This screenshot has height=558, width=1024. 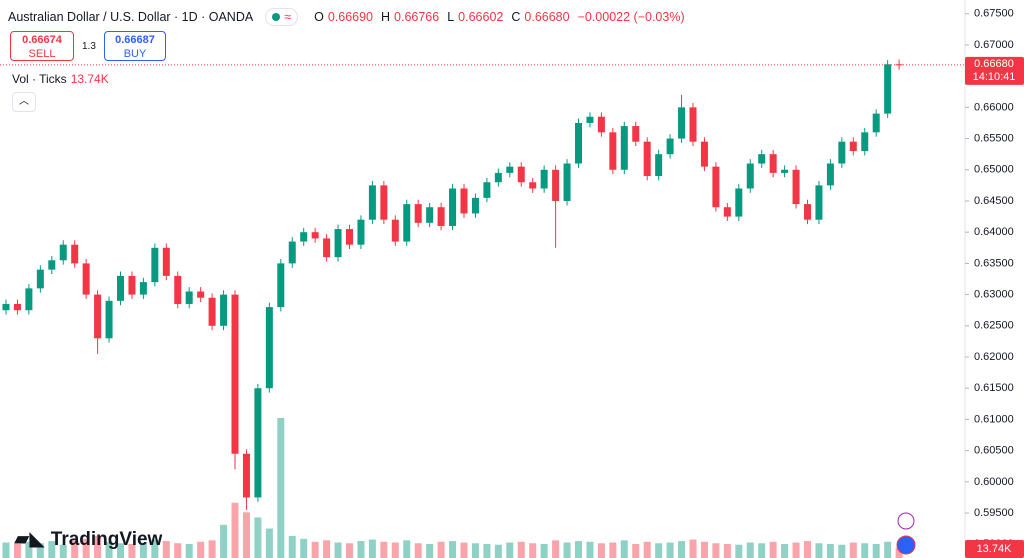 What do you see at coordinates (906, 521) in the screenshot?
I see `alert-icon` at bounding box center [906, 521].